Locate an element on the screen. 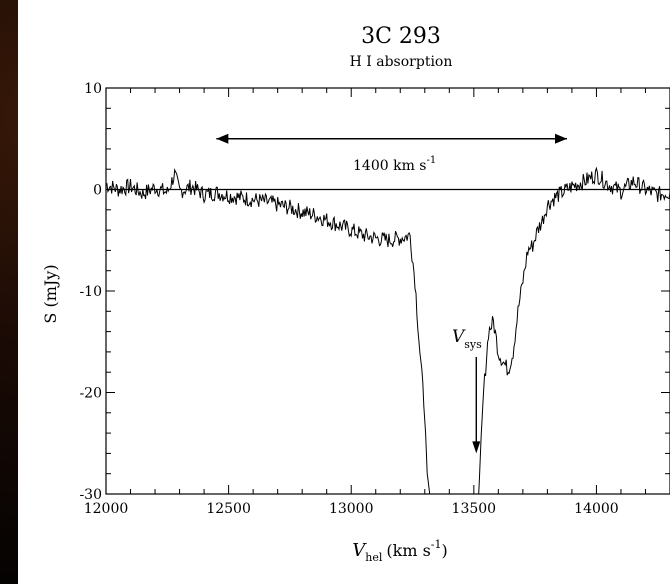 The height and width of the screenshot is (584, 670). vsys-label-sub: sys is located at coordinates (473, 344).